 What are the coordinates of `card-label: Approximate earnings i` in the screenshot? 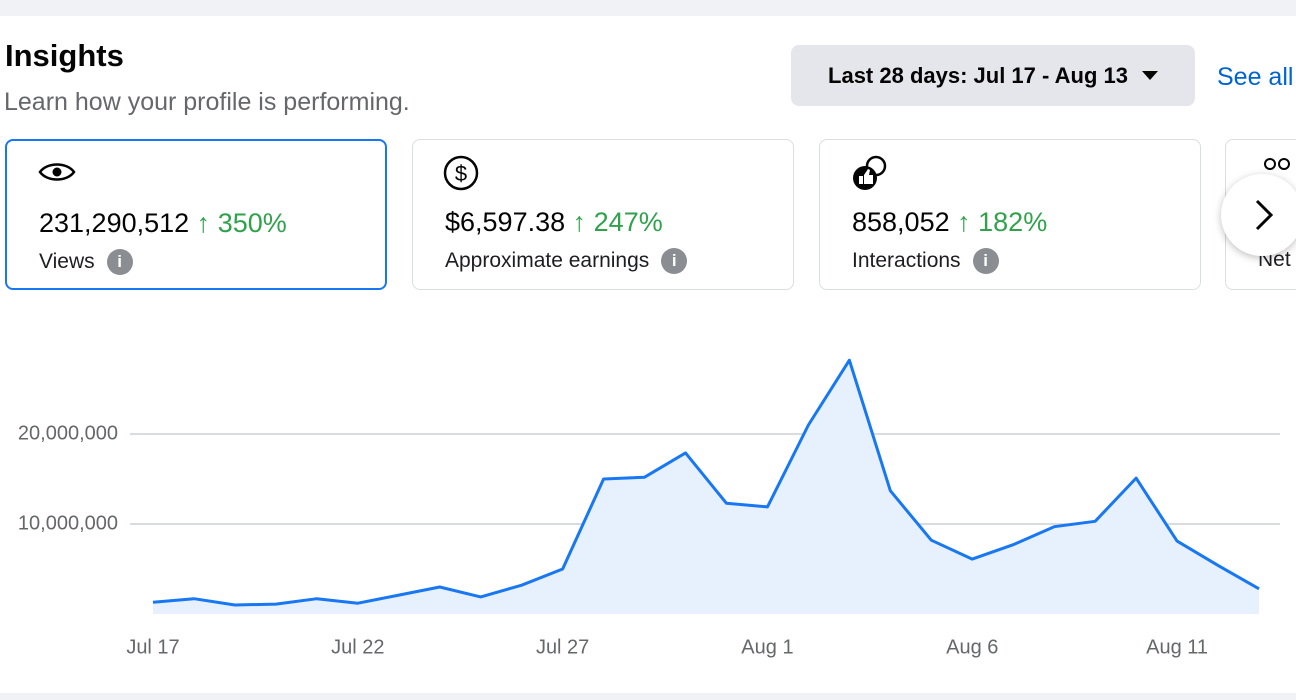 It's located at (566, 261).